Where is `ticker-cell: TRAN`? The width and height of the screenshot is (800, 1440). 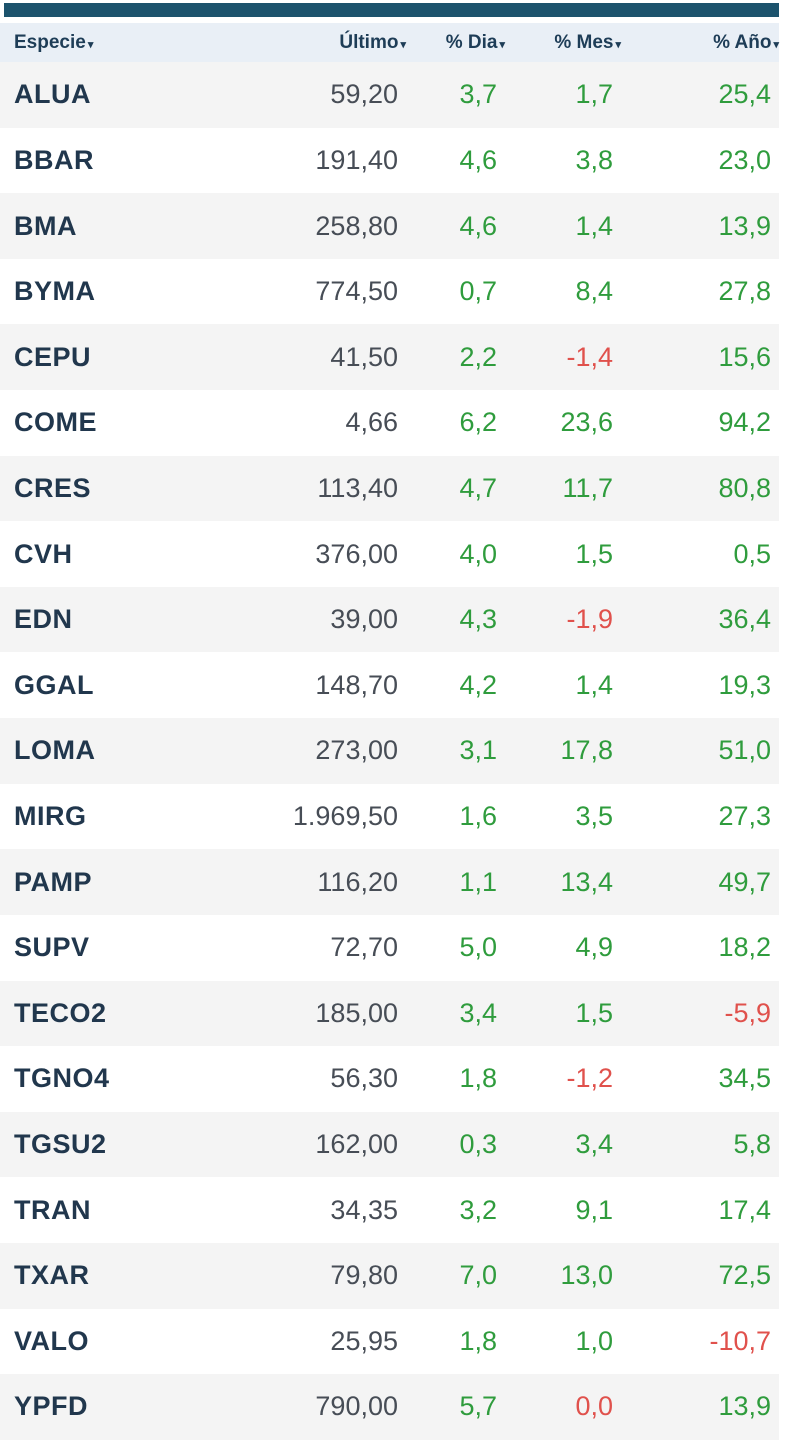
ticker-cell: TRAN is located at coordinates (52, 1209).